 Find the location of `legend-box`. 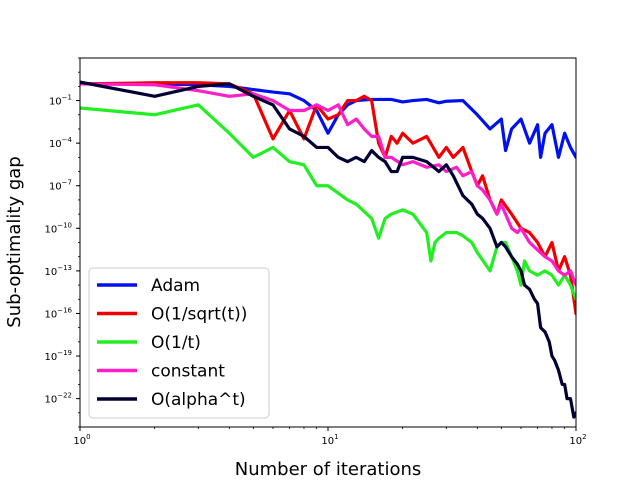

legend-box is located at coordinates (179, 343).